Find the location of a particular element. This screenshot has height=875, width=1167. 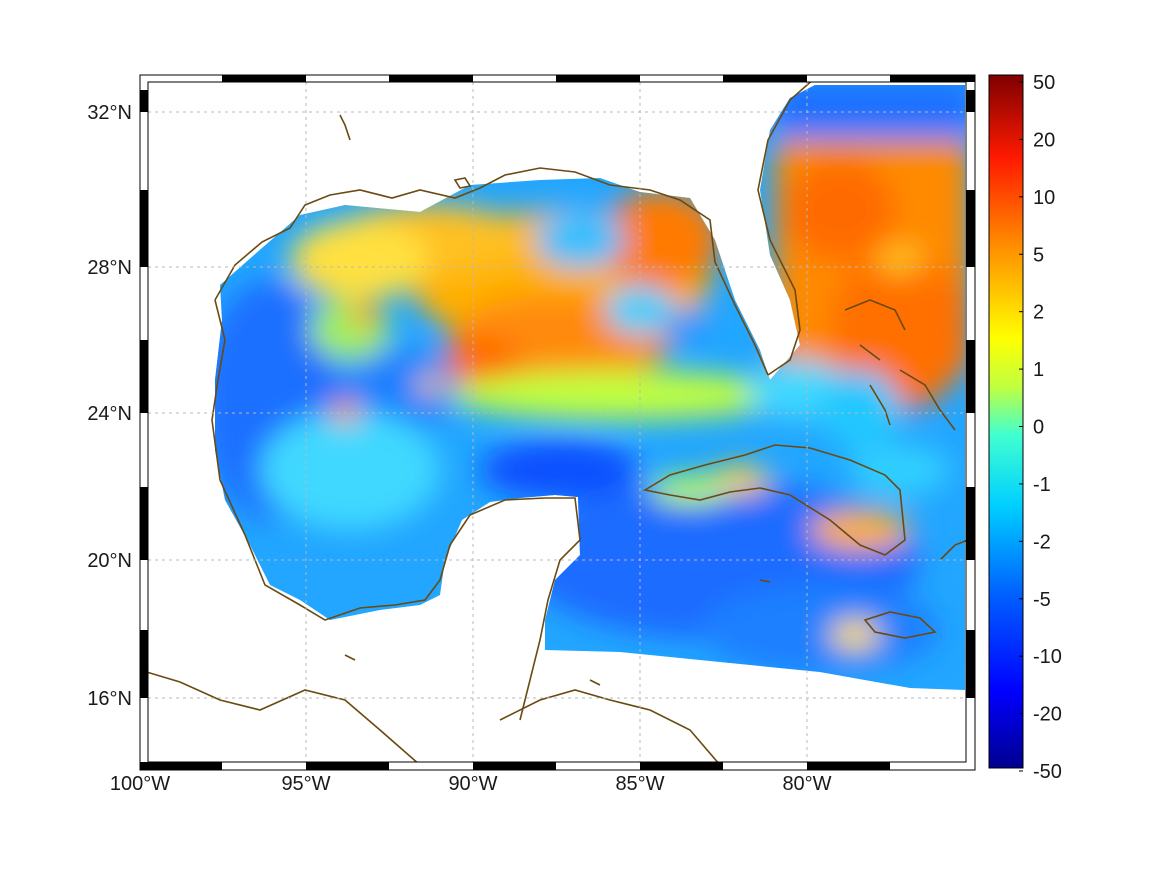

colorbar-label: -20 is located at coordinates (1047, 715).